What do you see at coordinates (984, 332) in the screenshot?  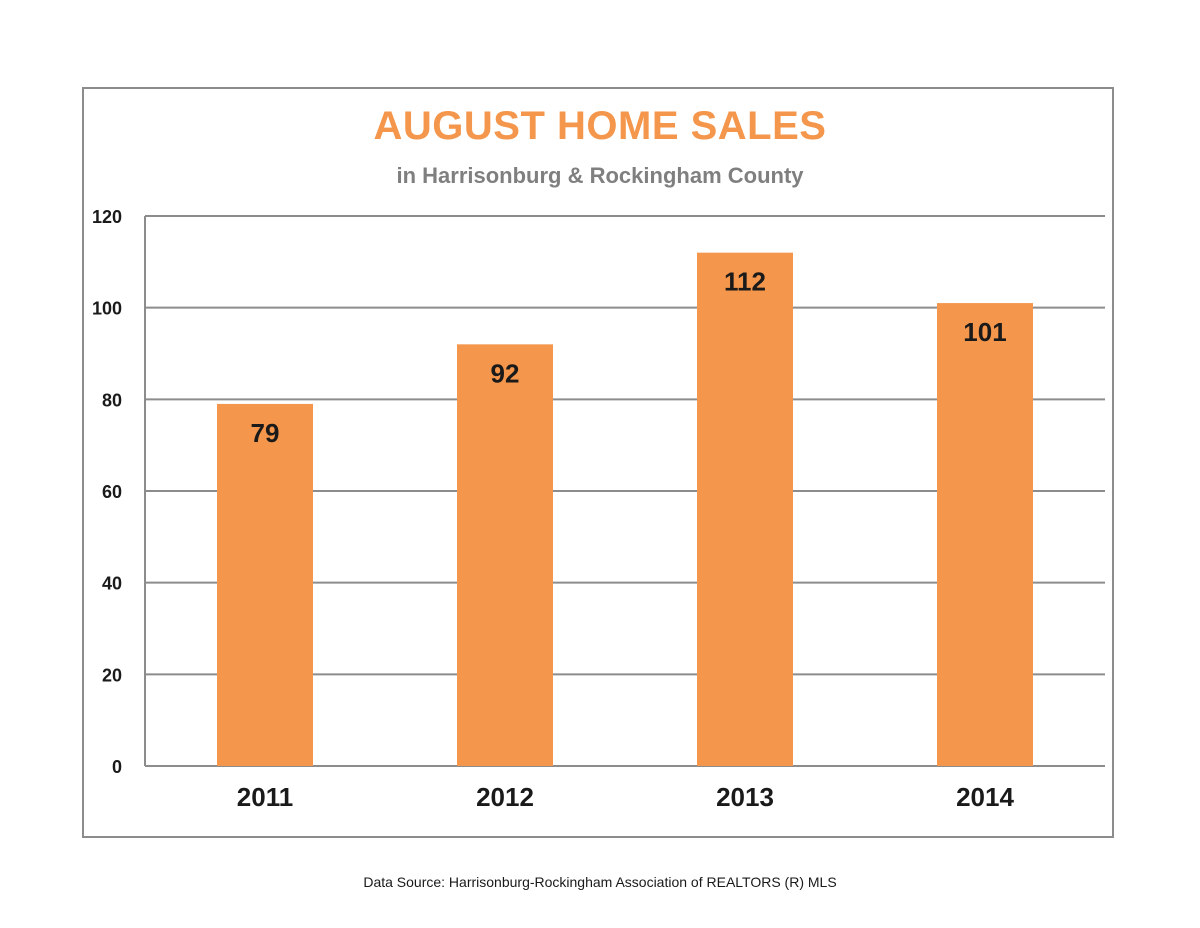 I see `data-label-2014: 101` at bounding box center [984, 332].